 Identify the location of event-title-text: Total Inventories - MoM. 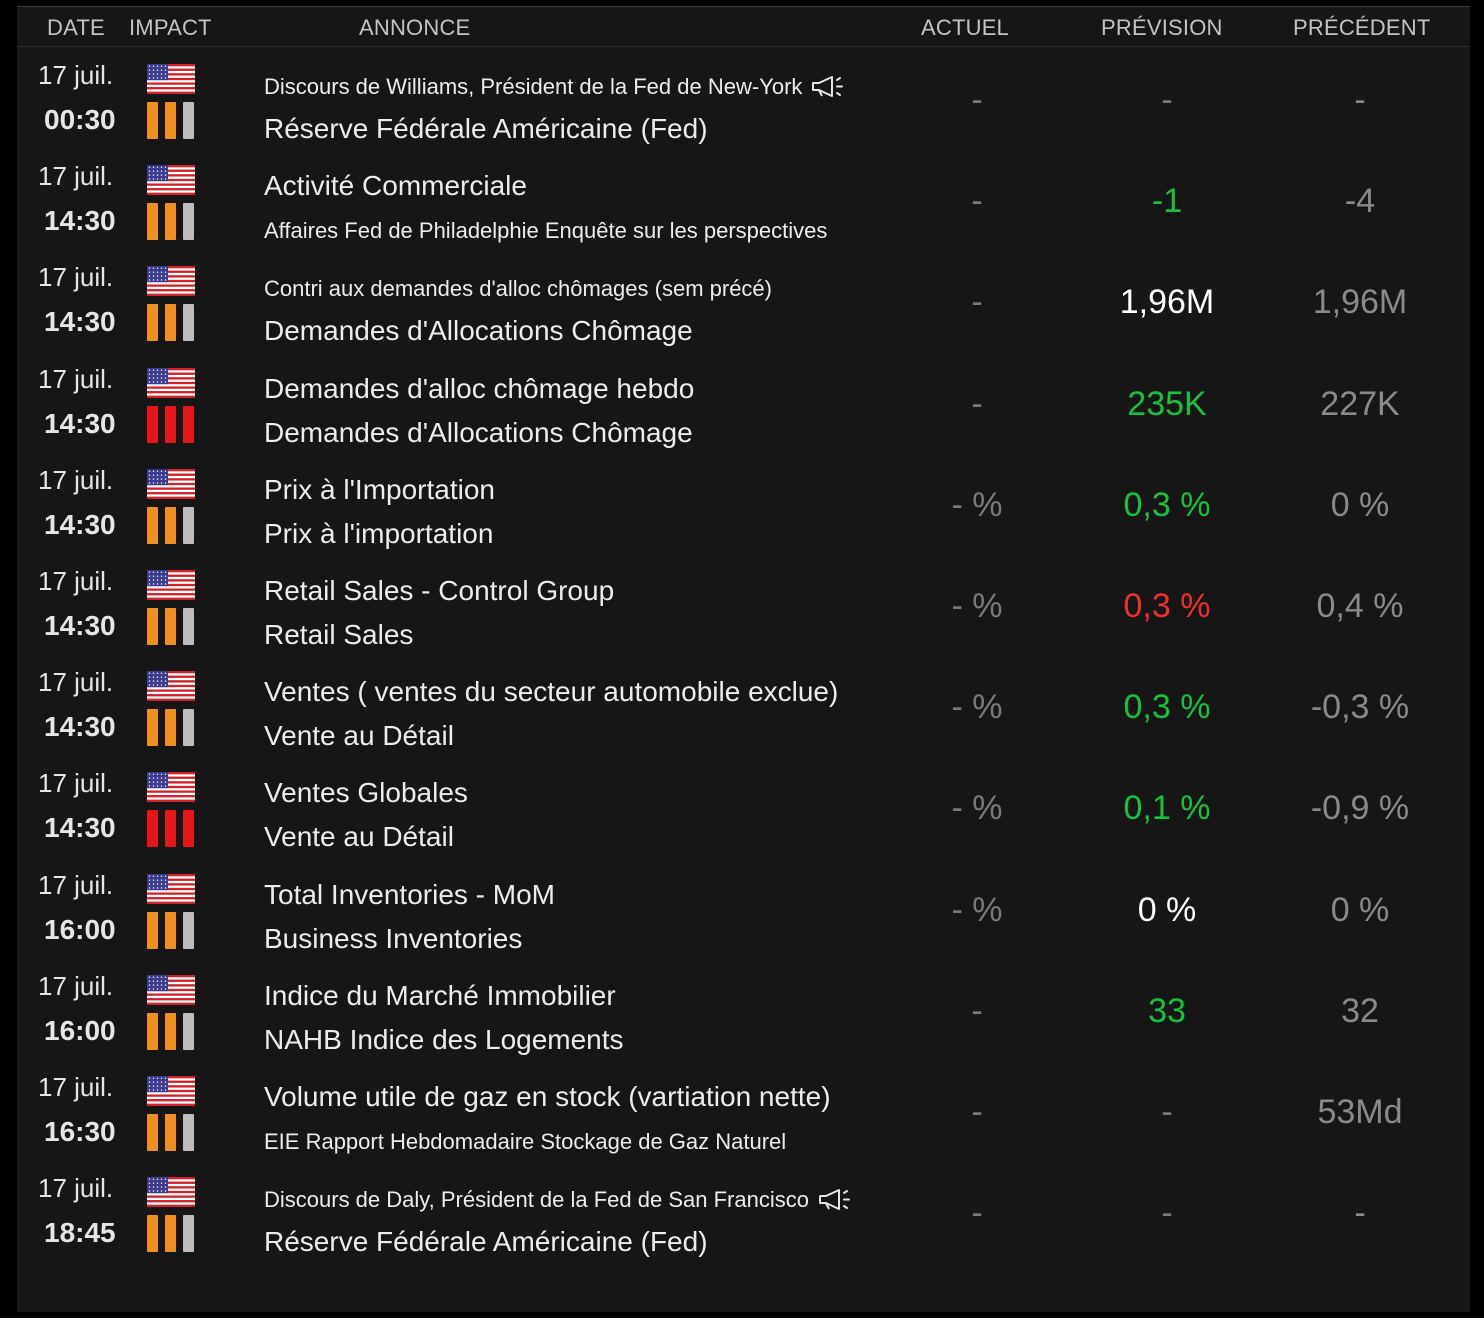
(409, 894).